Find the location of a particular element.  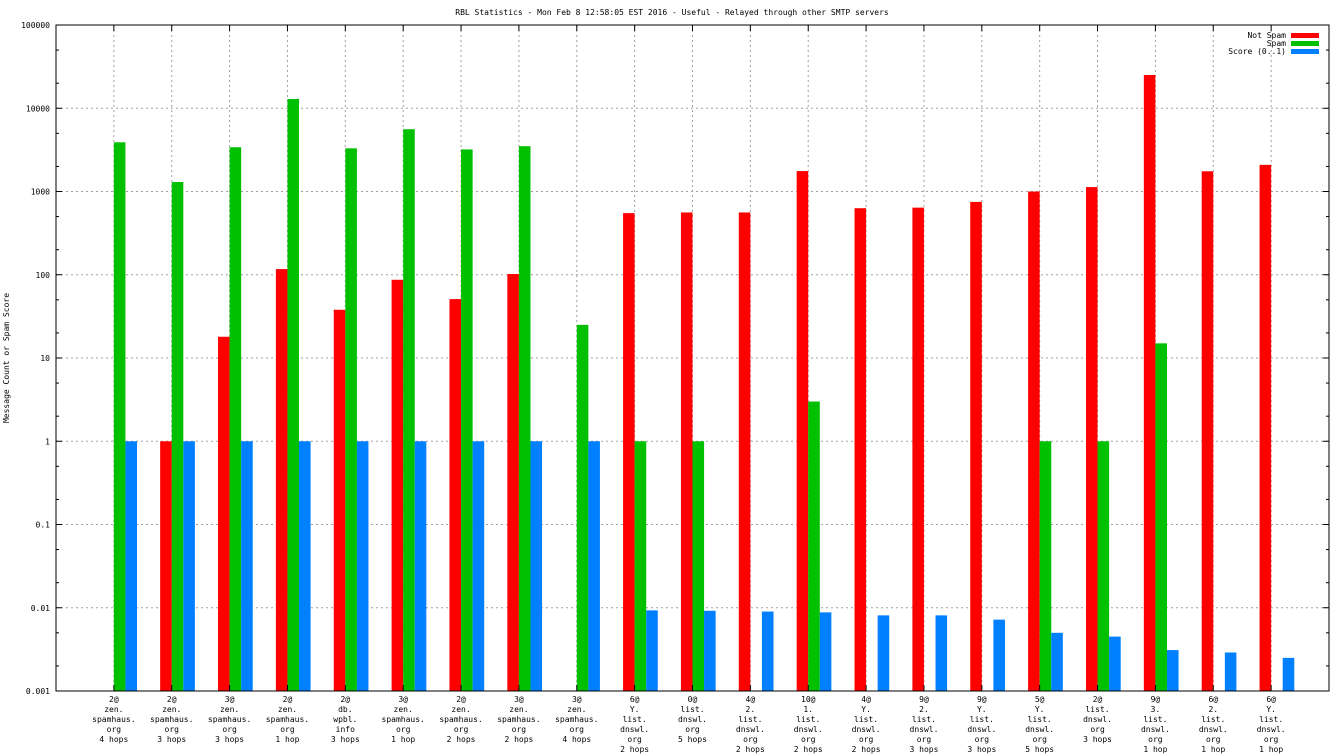

x-tick-label: 3@ zen. spamhaus. org 1 hop is located at coordinates (403, 719).